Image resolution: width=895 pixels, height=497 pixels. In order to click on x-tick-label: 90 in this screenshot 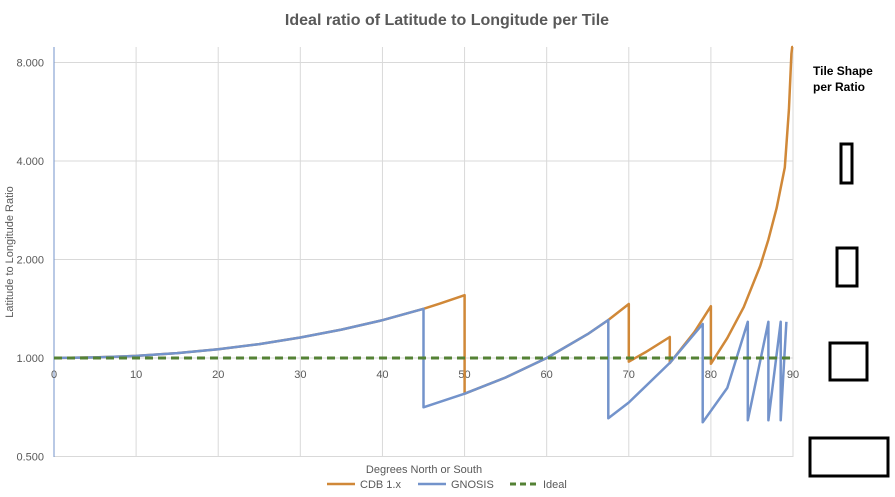, I will do `click(793, 375)`.